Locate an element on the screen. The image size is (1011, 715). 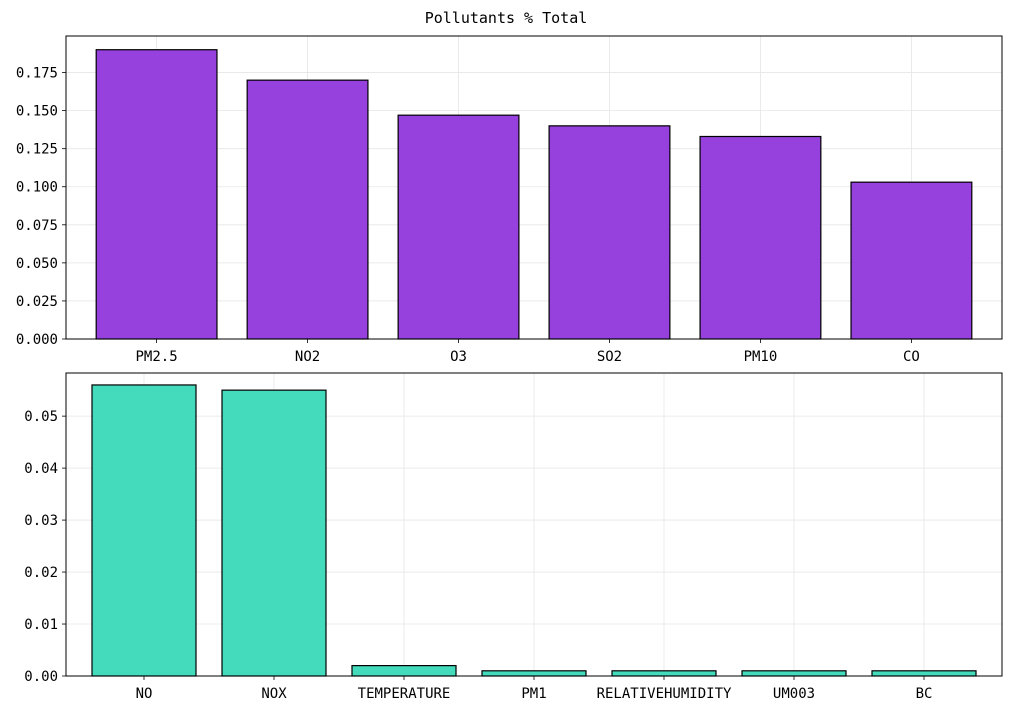
y-tick-label: 0.175 is located at coordinates (37, 74).